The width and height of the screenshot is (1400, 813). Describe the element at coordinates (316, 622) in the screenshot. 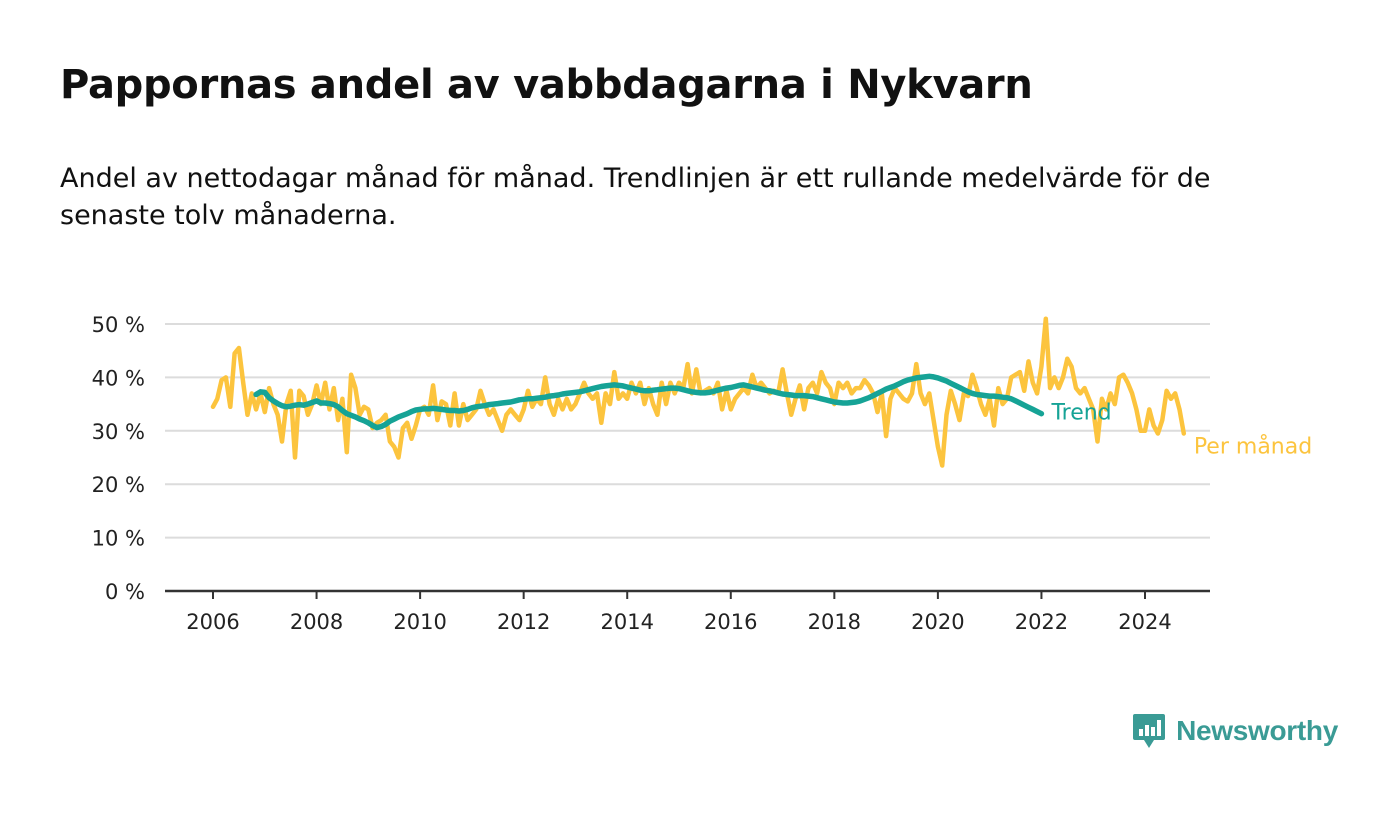

I see `x-tick-label: 2008` at that location.